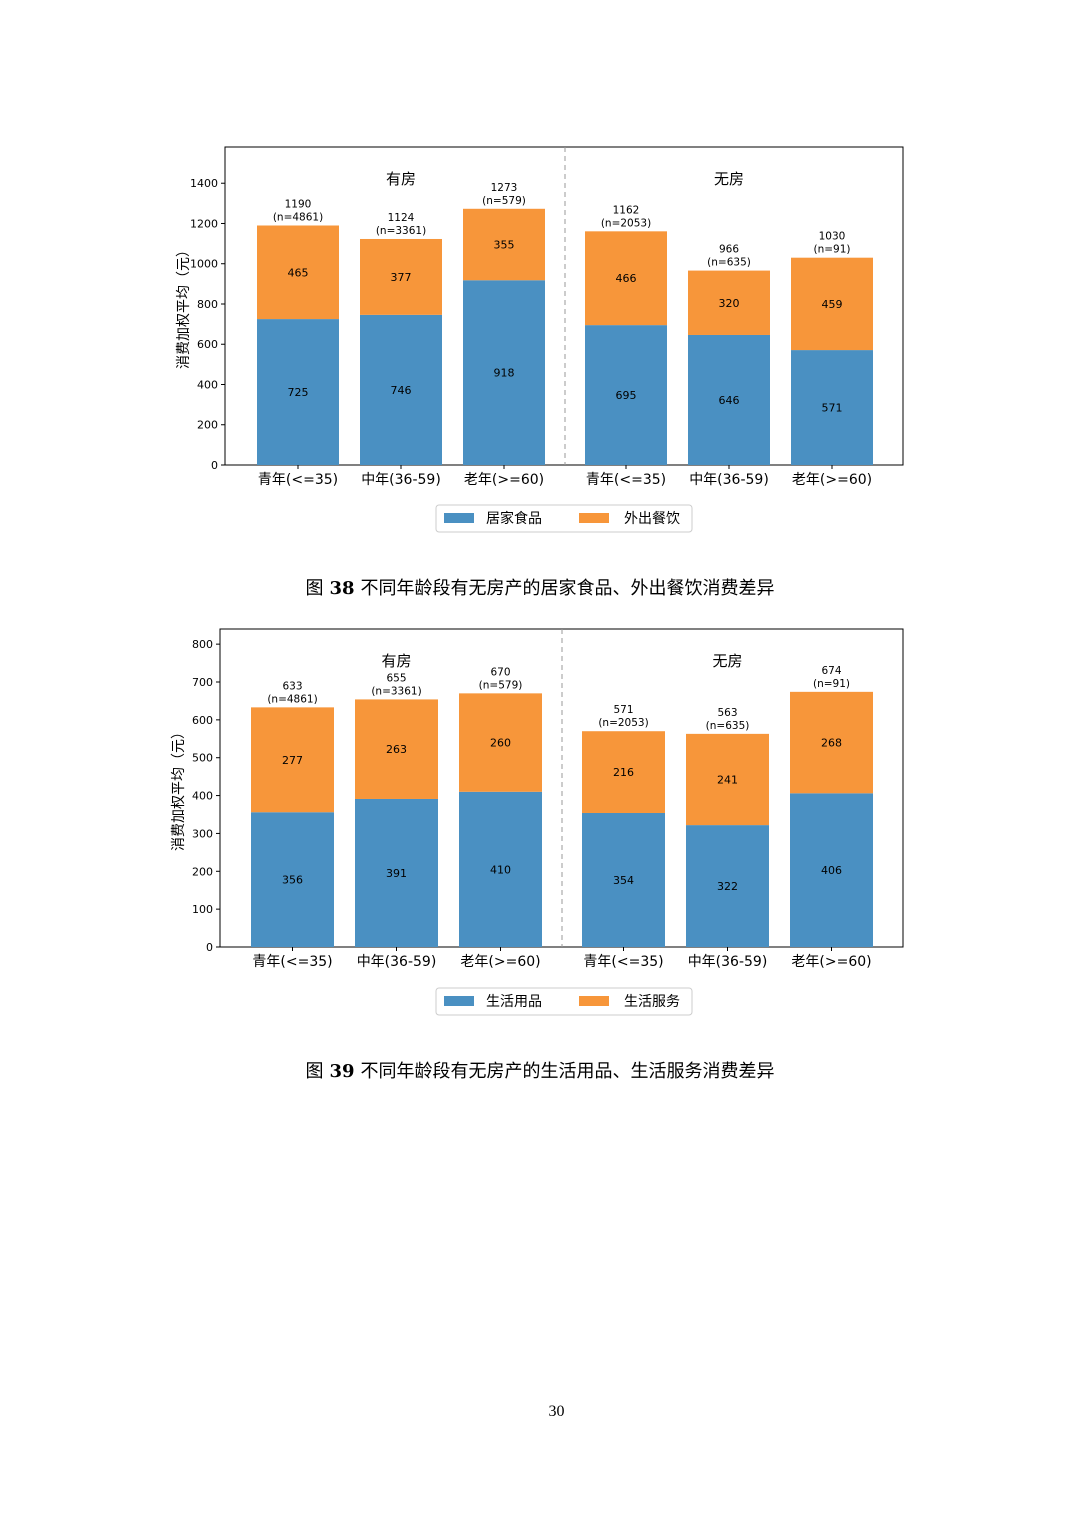  I want to click on bar-bottom-value-label: 322, so click(727, 886).